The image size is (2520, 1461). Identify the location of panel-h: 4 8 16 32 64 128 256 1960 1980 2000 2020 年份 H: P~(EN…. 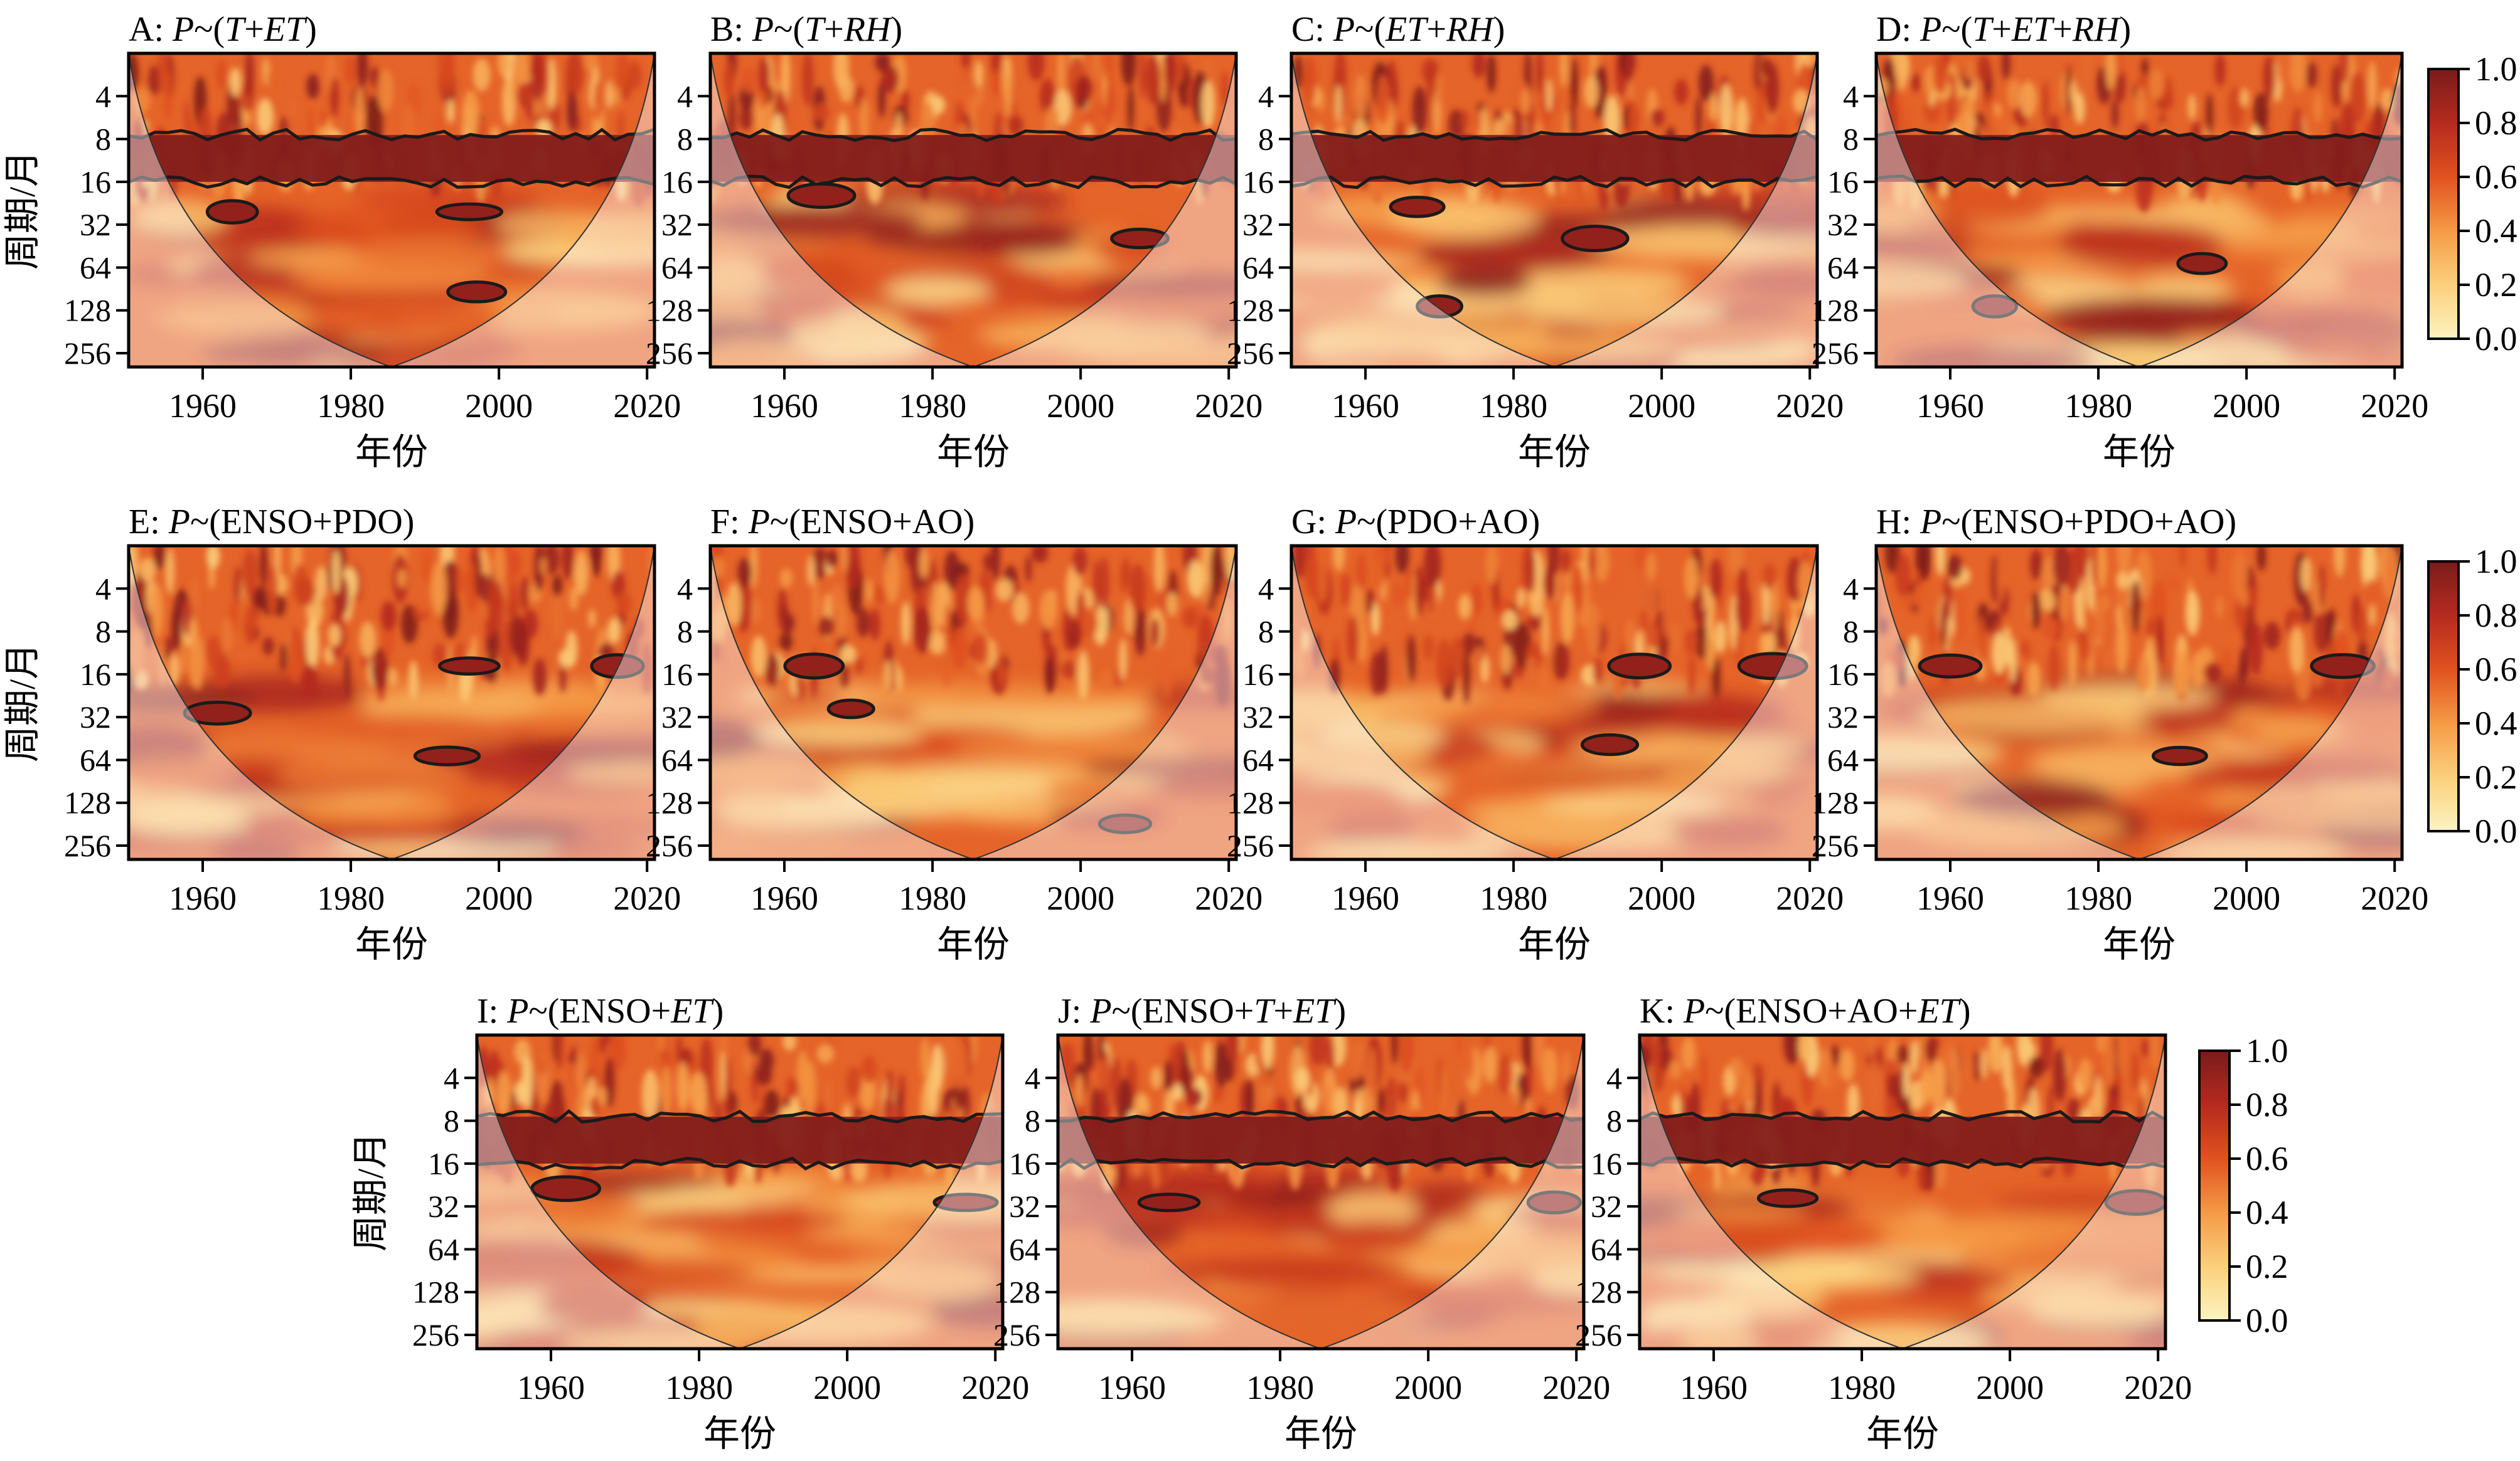
(2120, 734).